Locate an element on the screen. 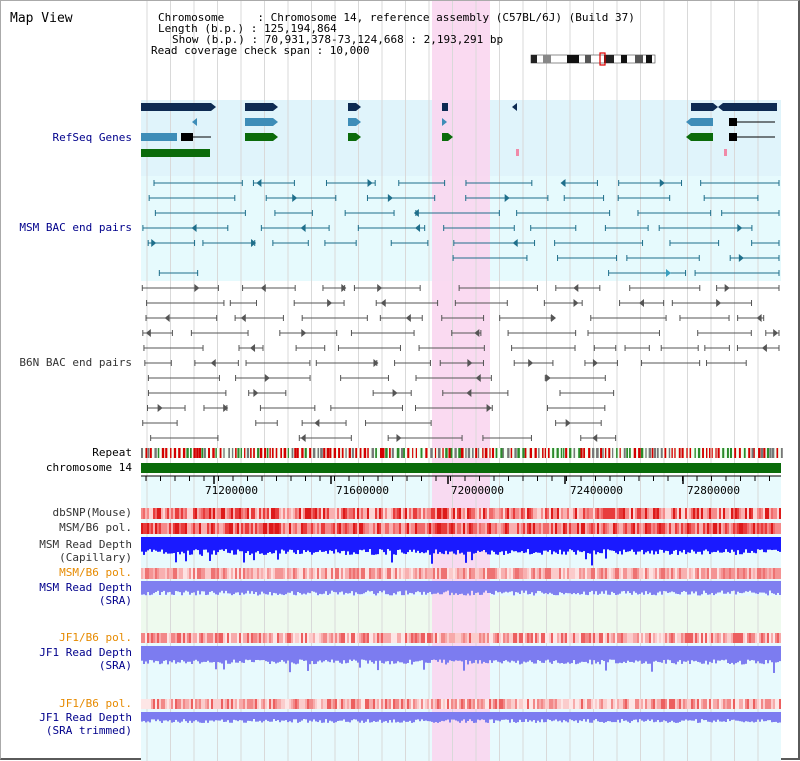 This screenshot has width=800, height=761. jf1-pol-label: JF1/B6 pol. is located at coordinates (95, 637).